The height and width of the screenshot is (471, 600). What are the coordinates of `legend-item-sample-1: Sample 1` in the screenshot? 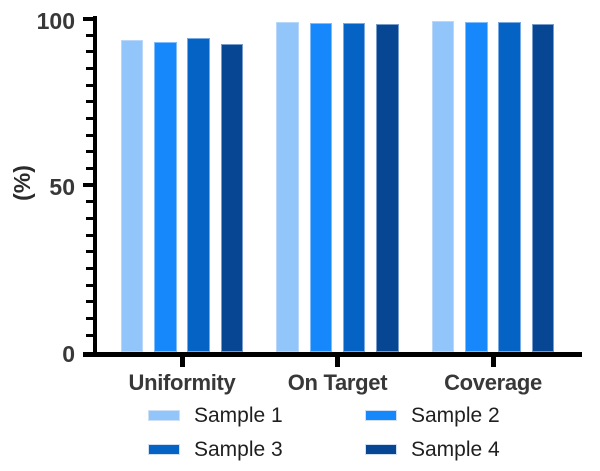 It's located at (215, 415).